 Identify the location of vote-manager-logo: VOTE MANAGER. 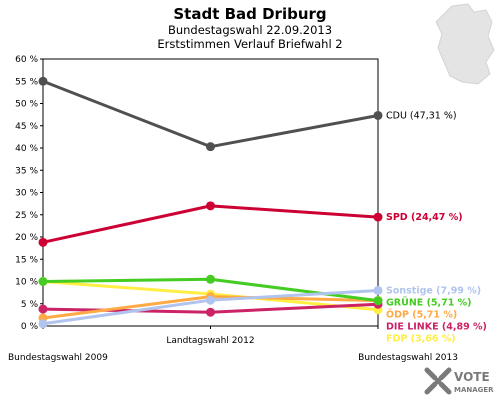
(459, 381).